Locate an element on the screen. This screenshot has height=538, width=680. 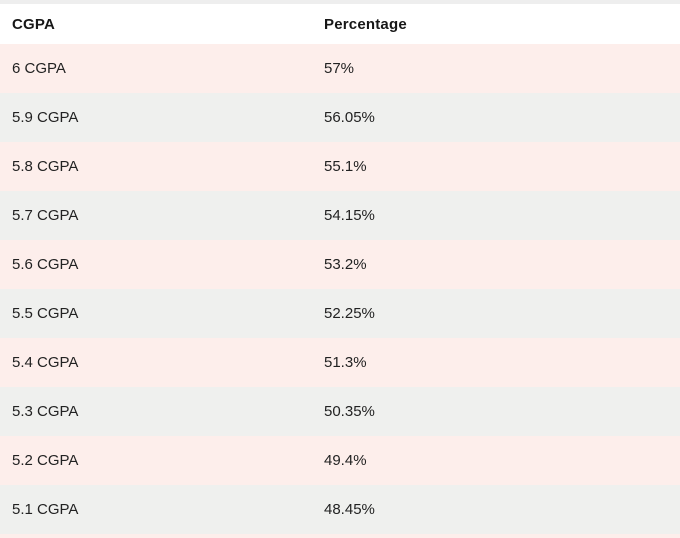
table-header-row: CGPA Percentage is located at coordinates (340, 24).